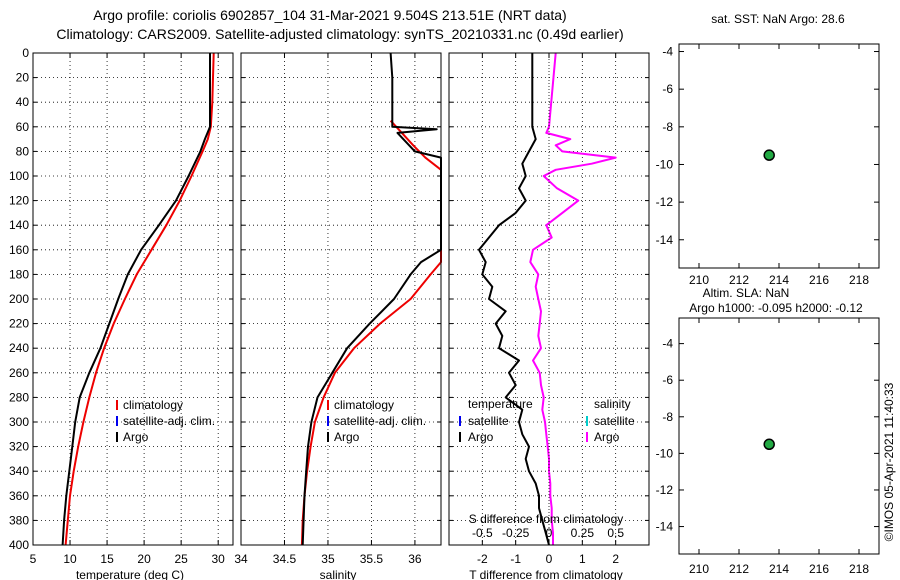  I want to click on series-line-salinity-argo, so click(573, 298).